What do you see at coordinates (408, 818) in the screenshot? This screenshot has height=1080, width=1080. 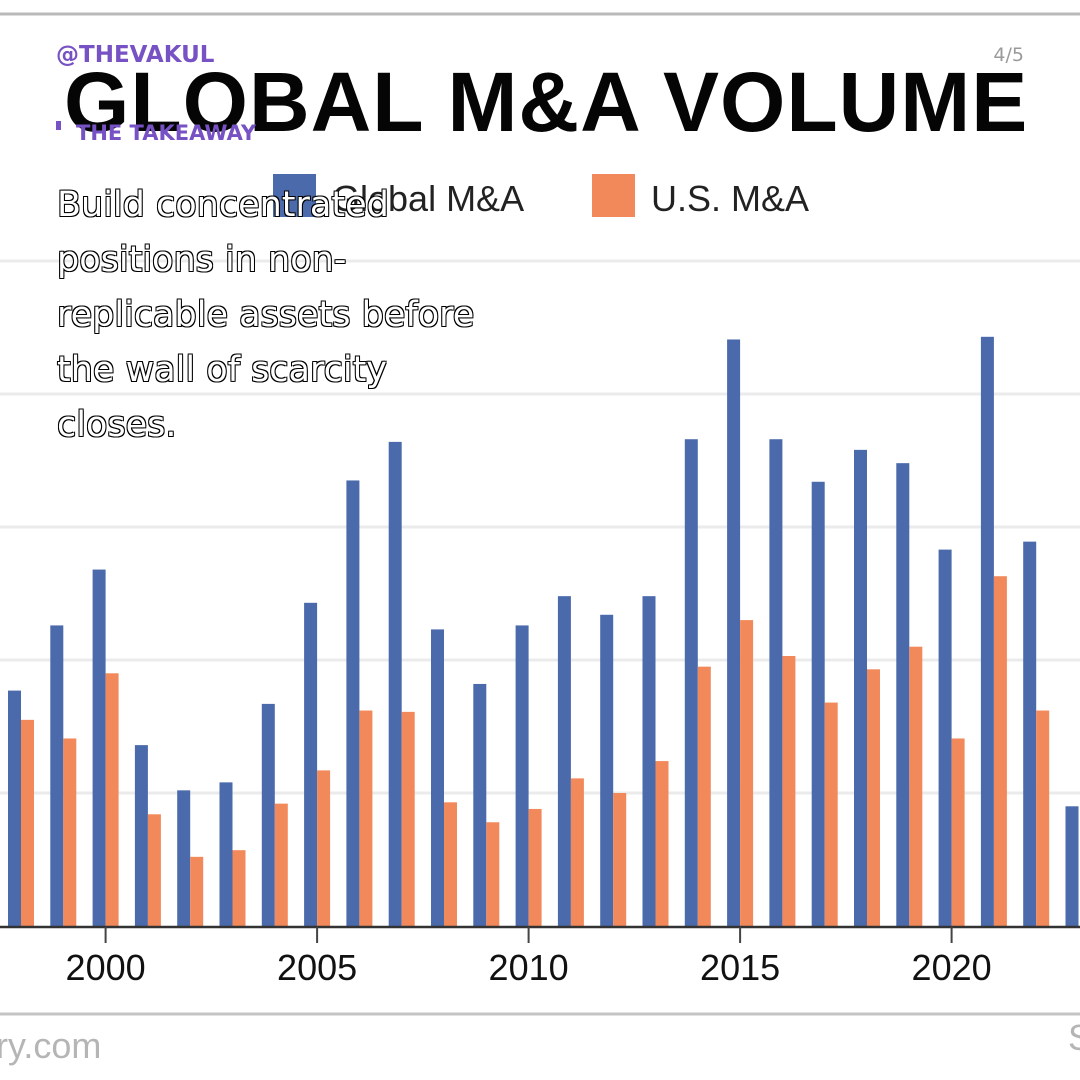 I see `bar-us-2007` at bounding box center [408, 818].